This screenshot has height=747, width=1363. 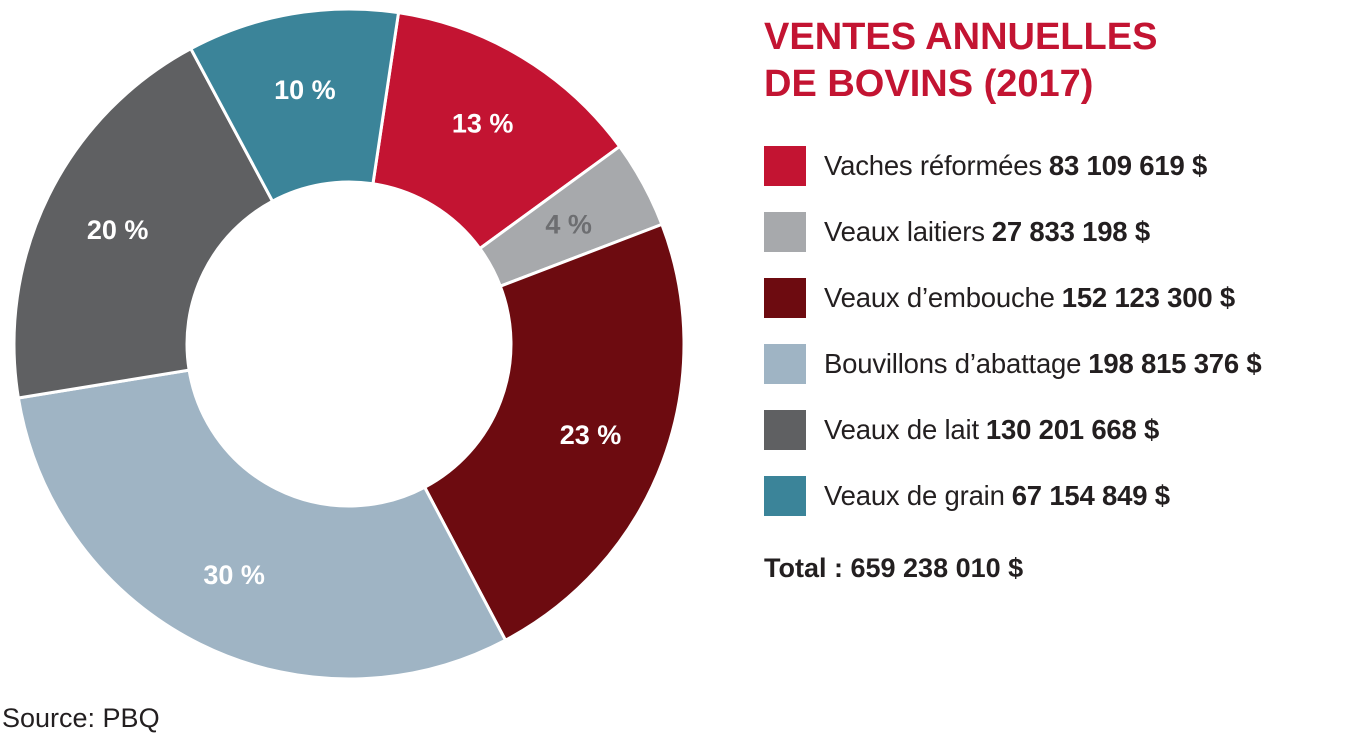 I want to click on donut-slice-veaux-de-lait, so click(x=143, y=223).